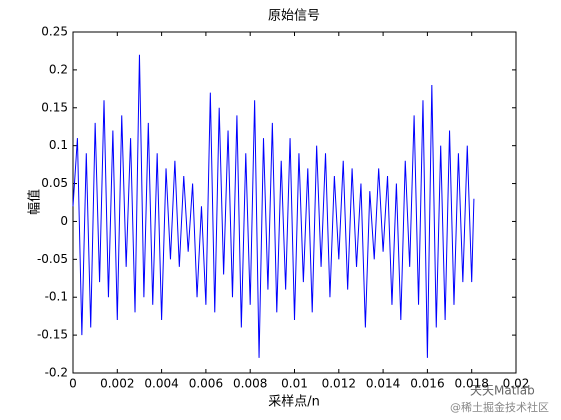 The height and width of the screenshot is (420, 561). What do you see at coordinates (427, 384) in the screenshot?
I see `x-tick-label: 0.016` at bounding box center [427, 384].